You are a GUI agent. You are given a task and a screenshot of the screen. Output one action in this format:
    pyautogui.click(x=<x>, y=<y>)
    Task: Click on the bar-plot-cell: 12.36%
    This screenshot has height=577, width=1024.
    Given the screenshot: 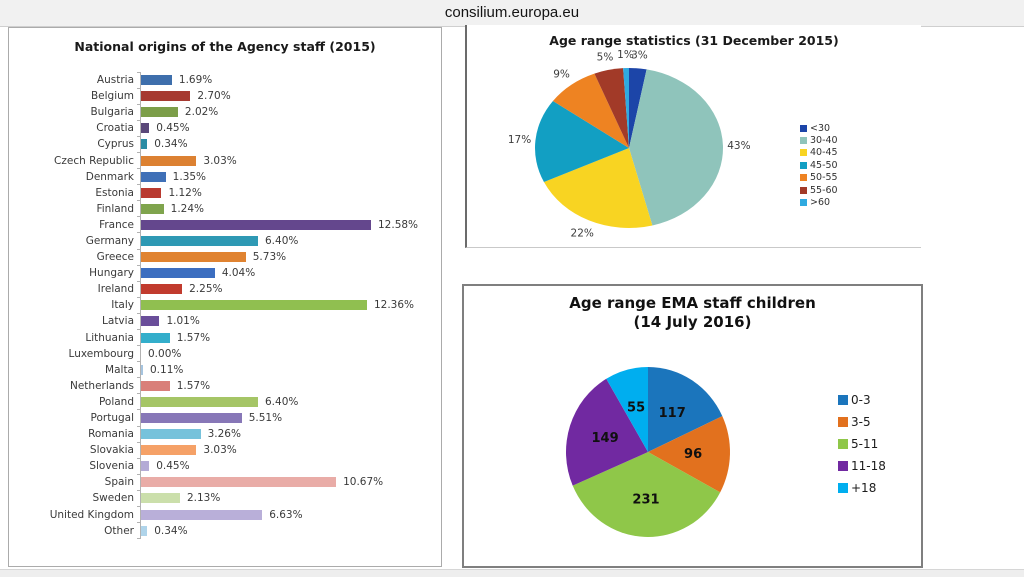 What is the action you would take?
    pyautogui.click(x=289, y=305)
    